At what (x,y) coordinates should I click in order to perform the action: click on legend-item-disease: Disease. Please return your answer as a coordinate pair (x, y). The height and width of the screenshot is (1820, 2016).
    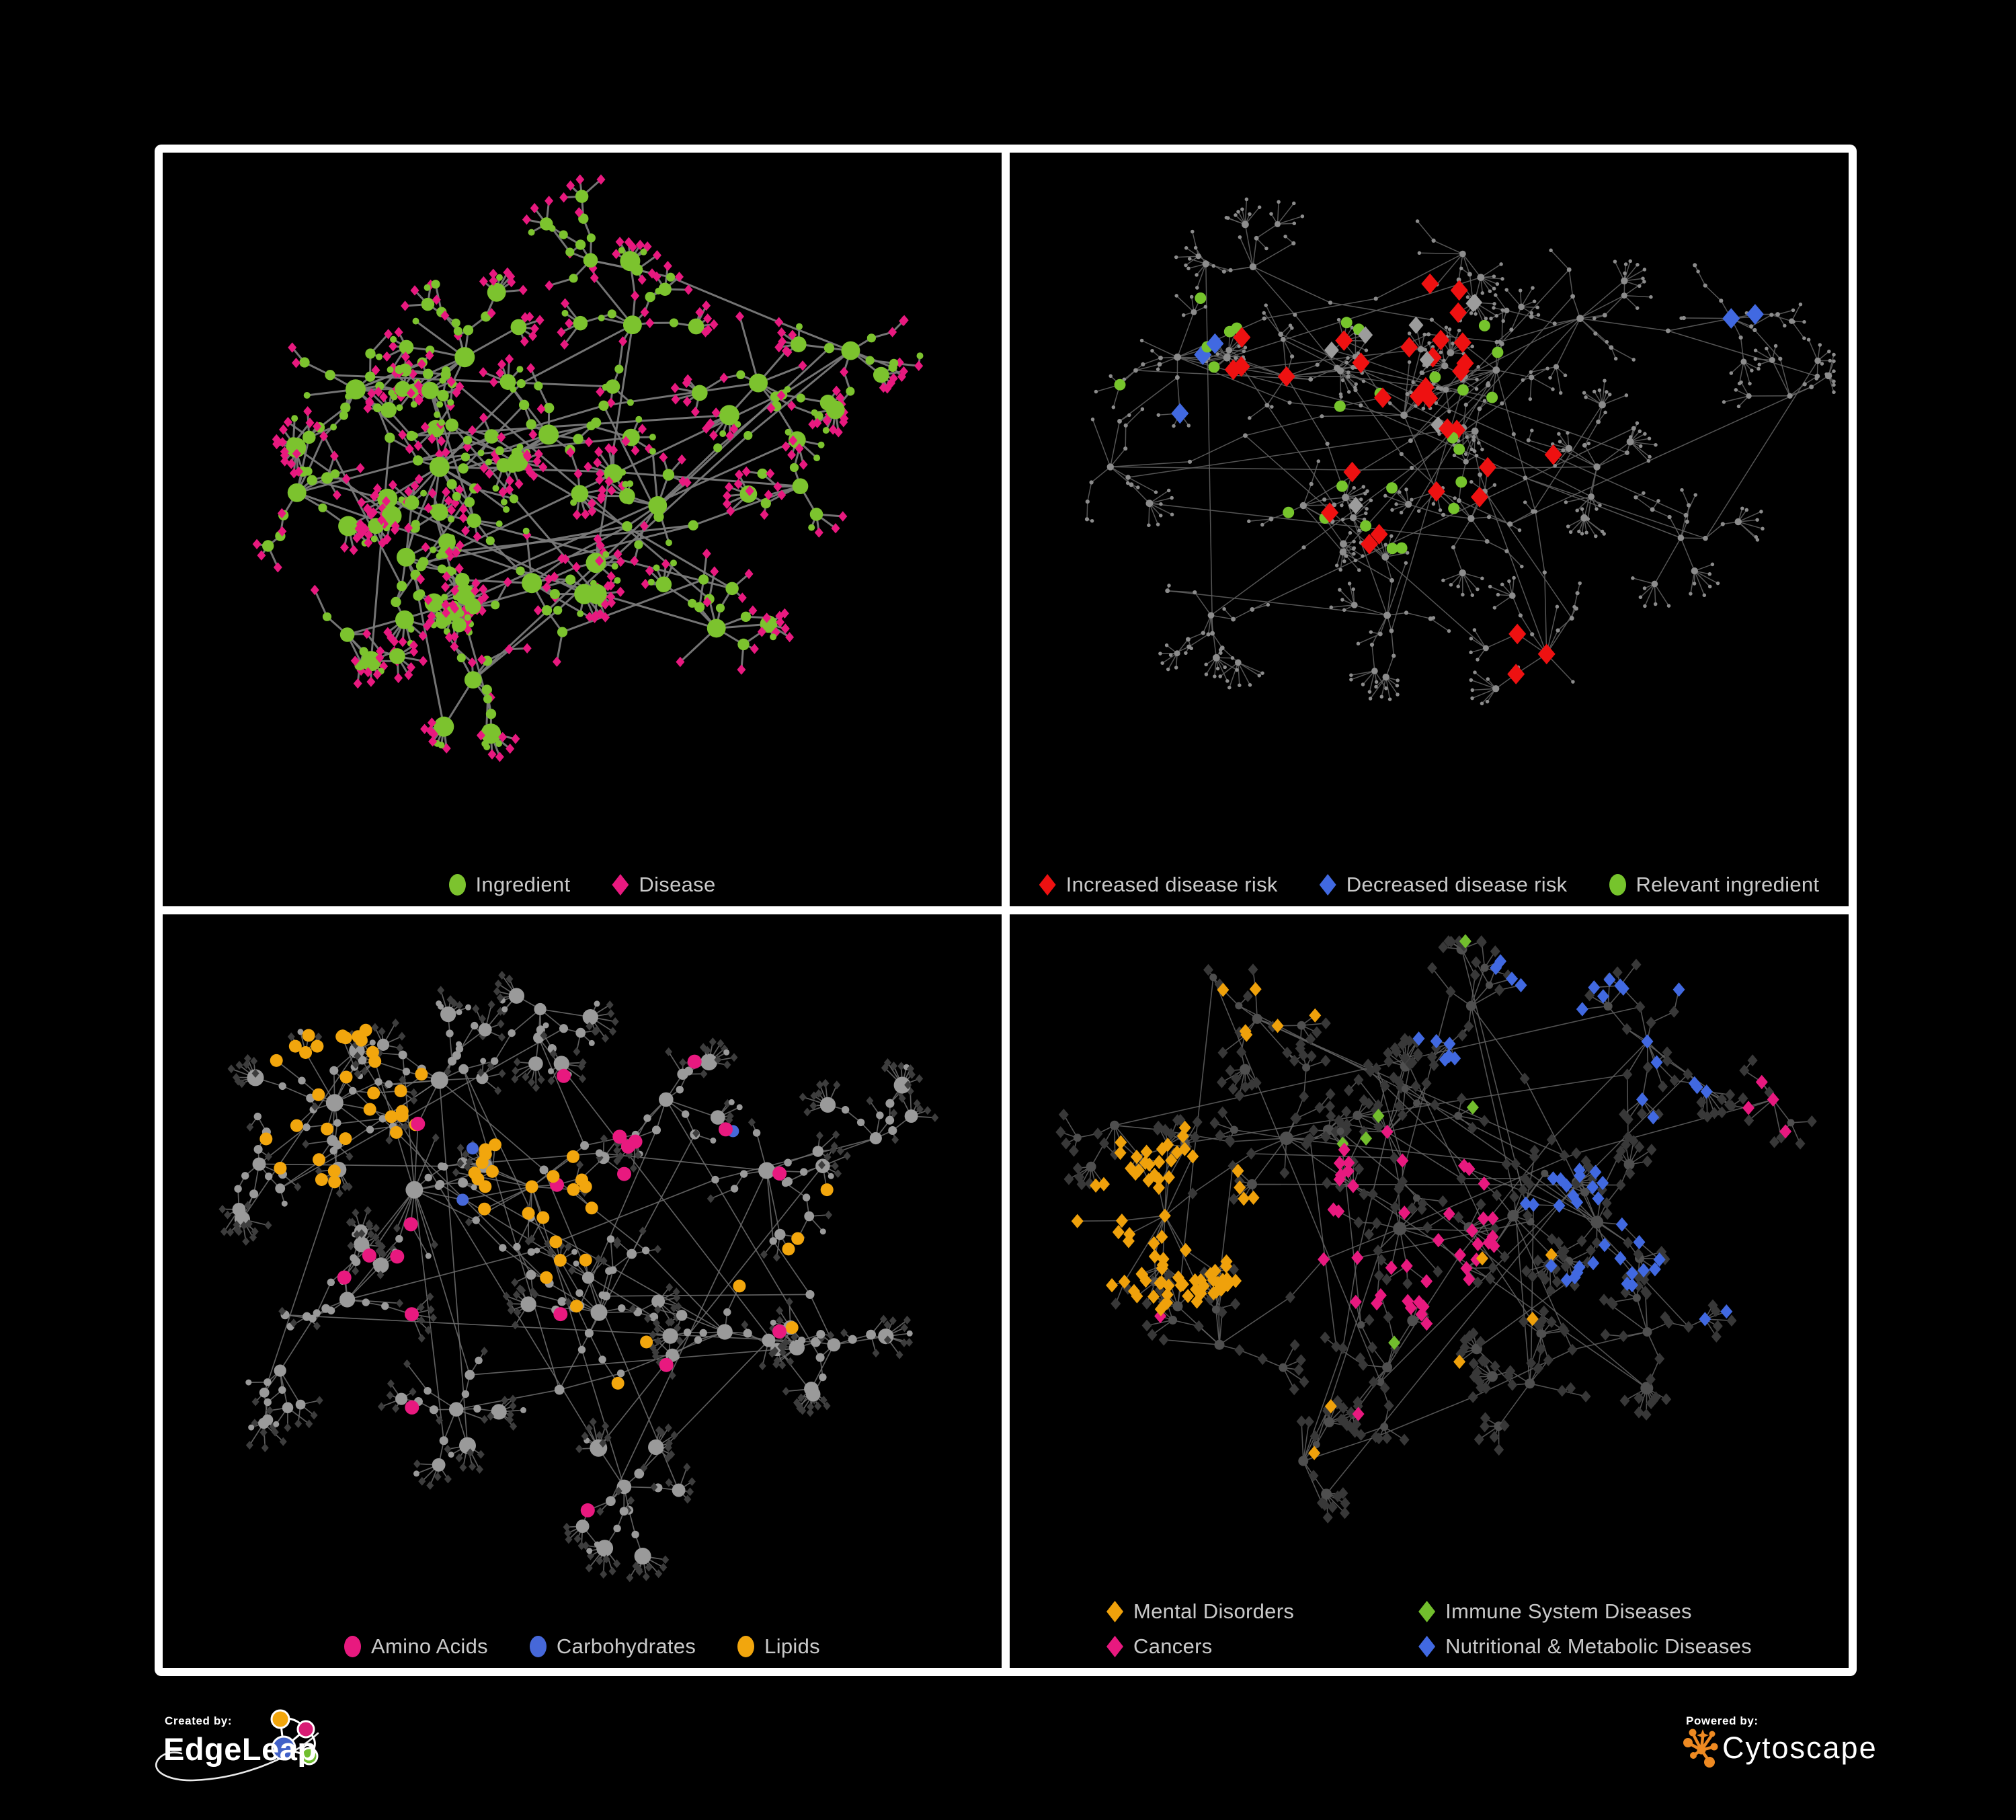
    Looking at the image, I should click on (663, 885).